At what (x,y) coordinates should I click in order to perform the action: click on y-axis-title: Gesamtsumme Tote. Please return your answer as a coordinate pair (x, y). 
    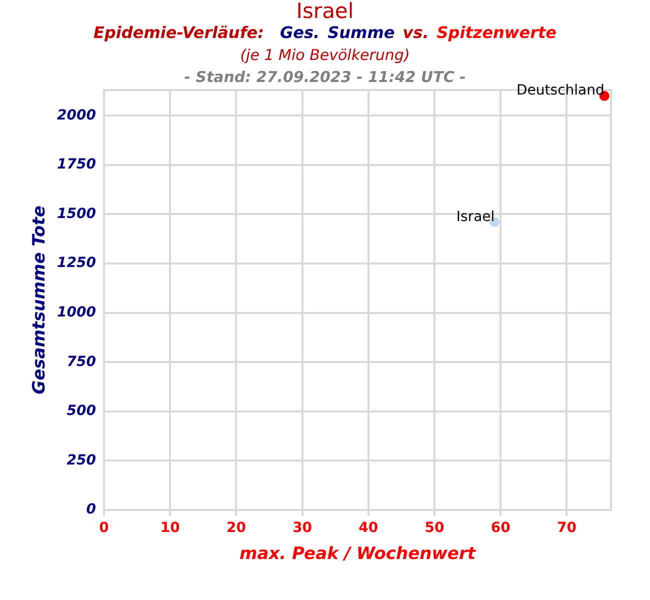
    Looking at the image, I should click on (40, 300).